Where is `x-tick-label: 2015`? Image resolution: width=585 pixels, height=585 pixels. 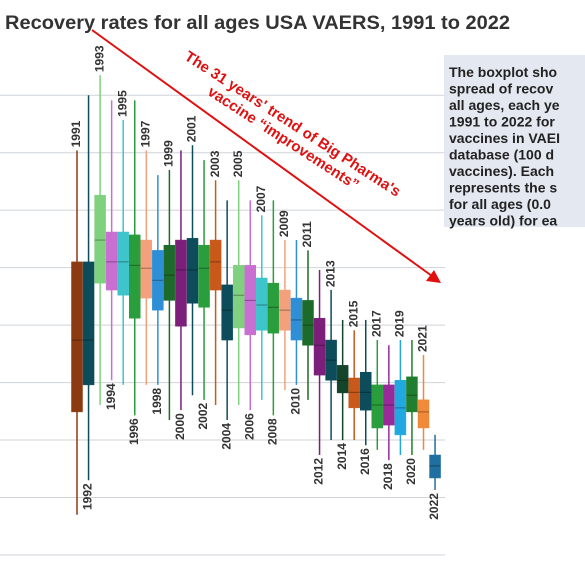
x-tick-label: 2015 is located at coordinates (353, 313).